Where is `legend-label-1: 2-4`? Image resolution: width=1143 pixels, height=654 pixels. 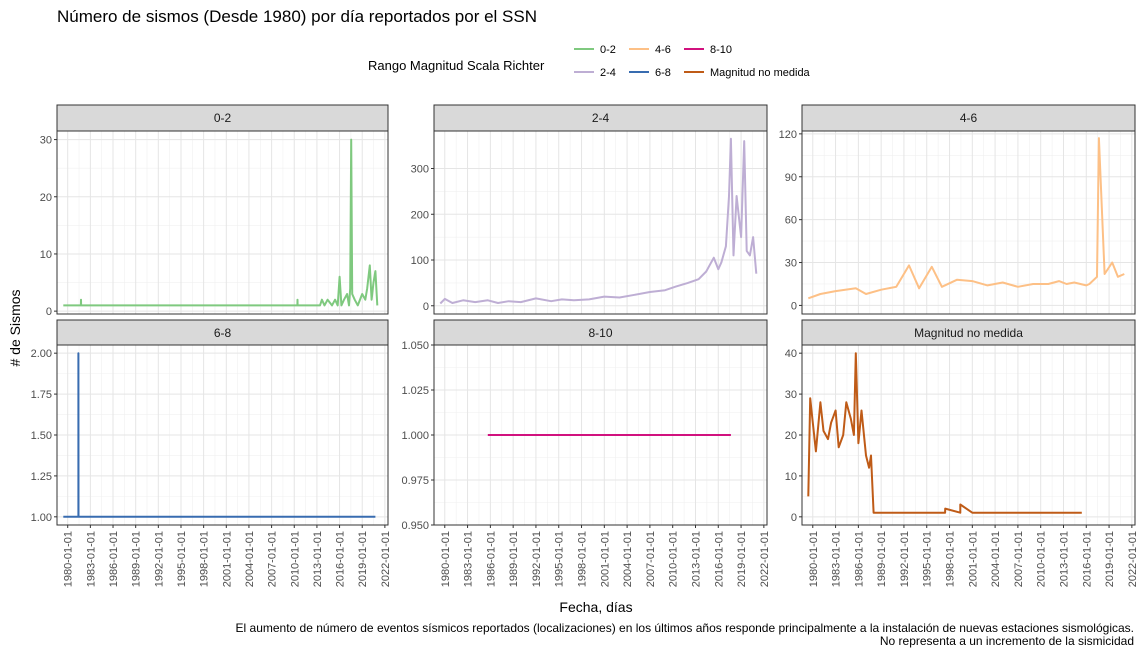 legend-label-1: 2-4 is located at coordinates (608, 73).